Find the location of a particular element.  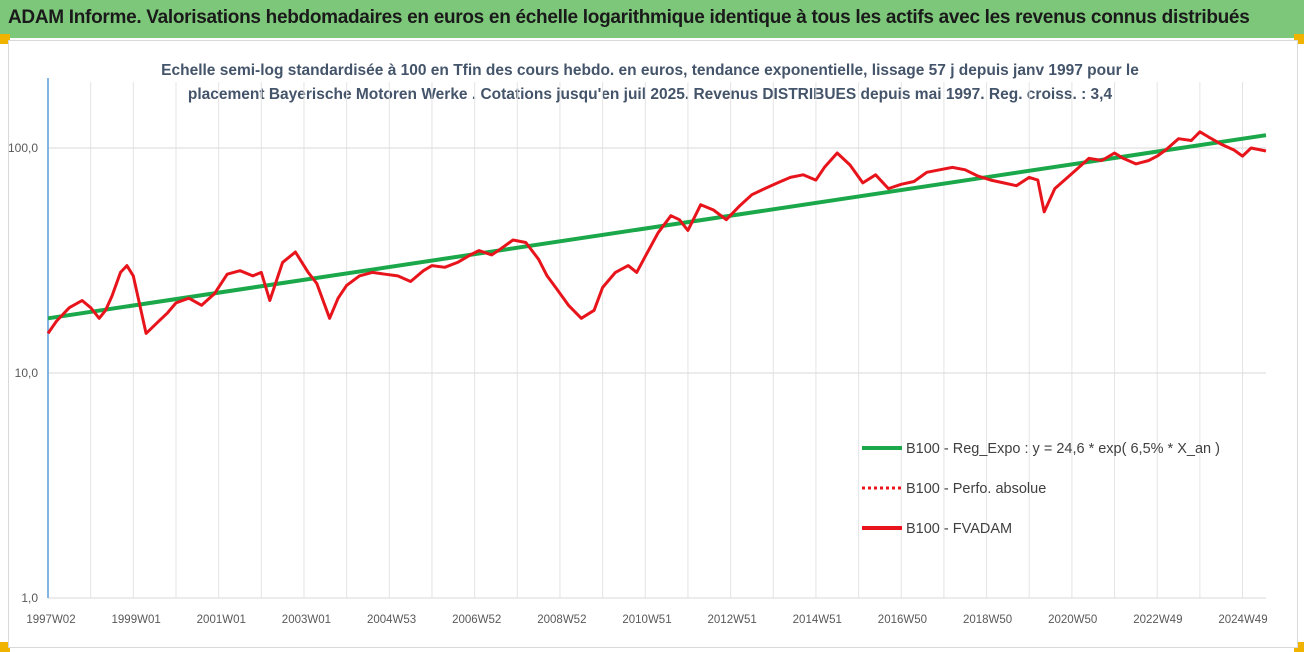

x-tick-label: 1997W02 is located at coordinates (50, 620).